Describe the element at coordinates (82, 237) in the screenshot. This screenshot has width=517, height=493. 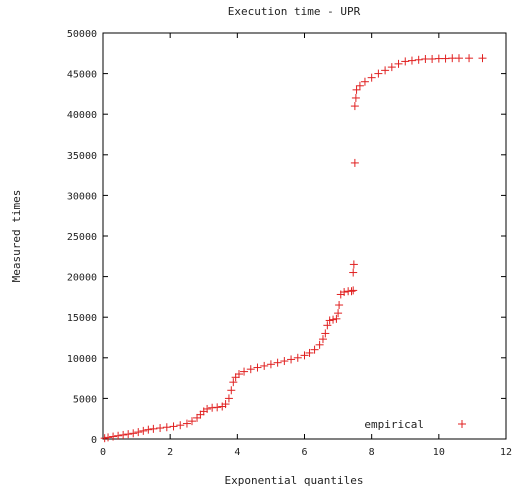
I see `y-tick-label: 25000` at that location.